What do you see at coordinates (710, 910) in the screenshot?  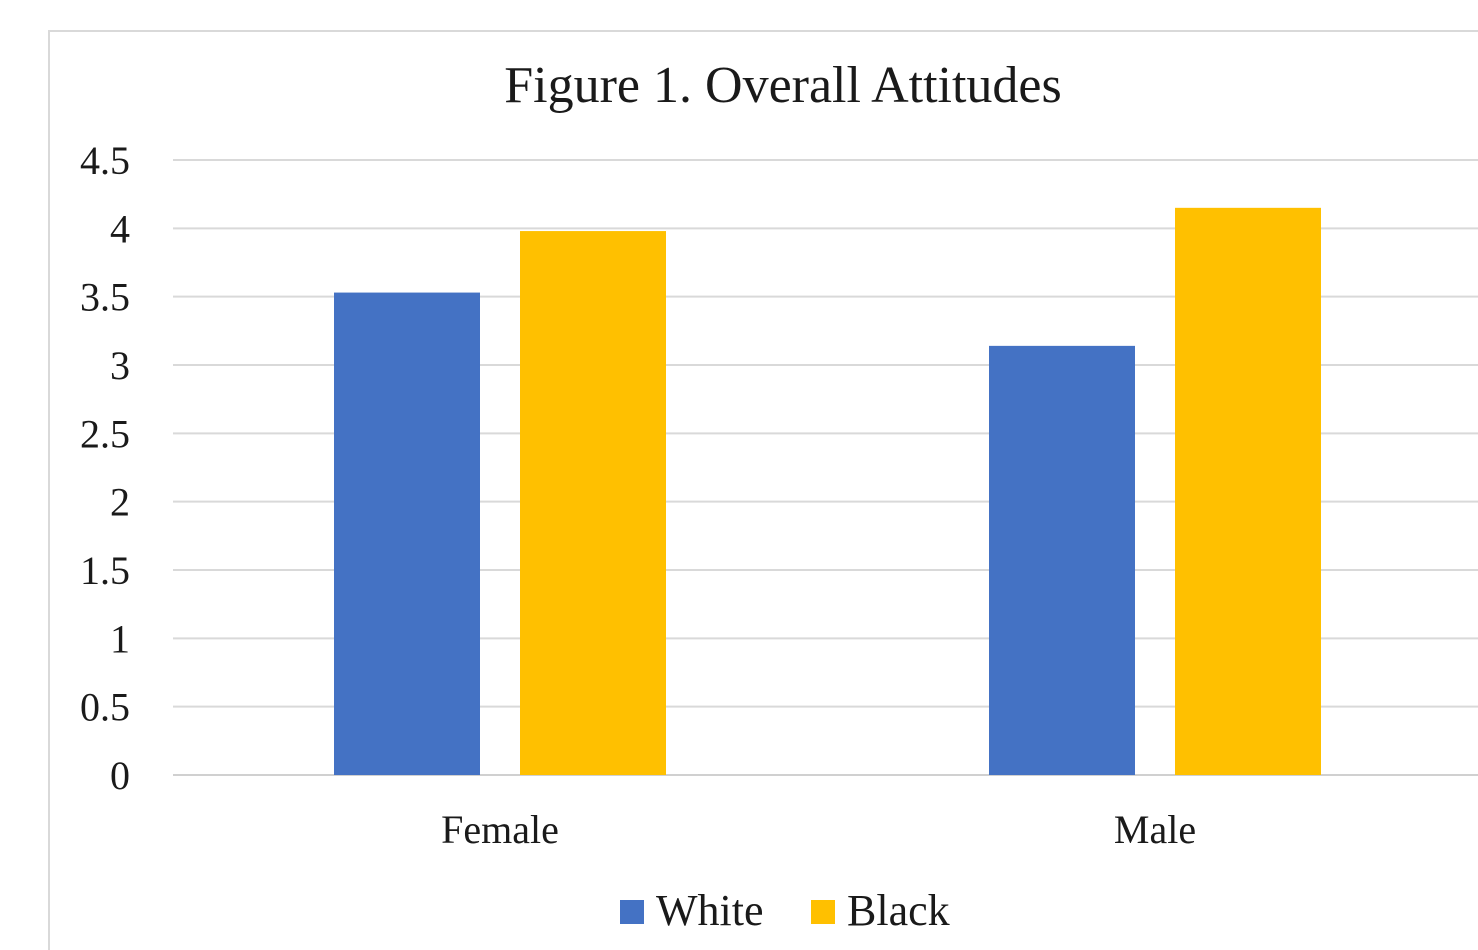 I see `legend-label-white: White` at bounding box center [710, 910].